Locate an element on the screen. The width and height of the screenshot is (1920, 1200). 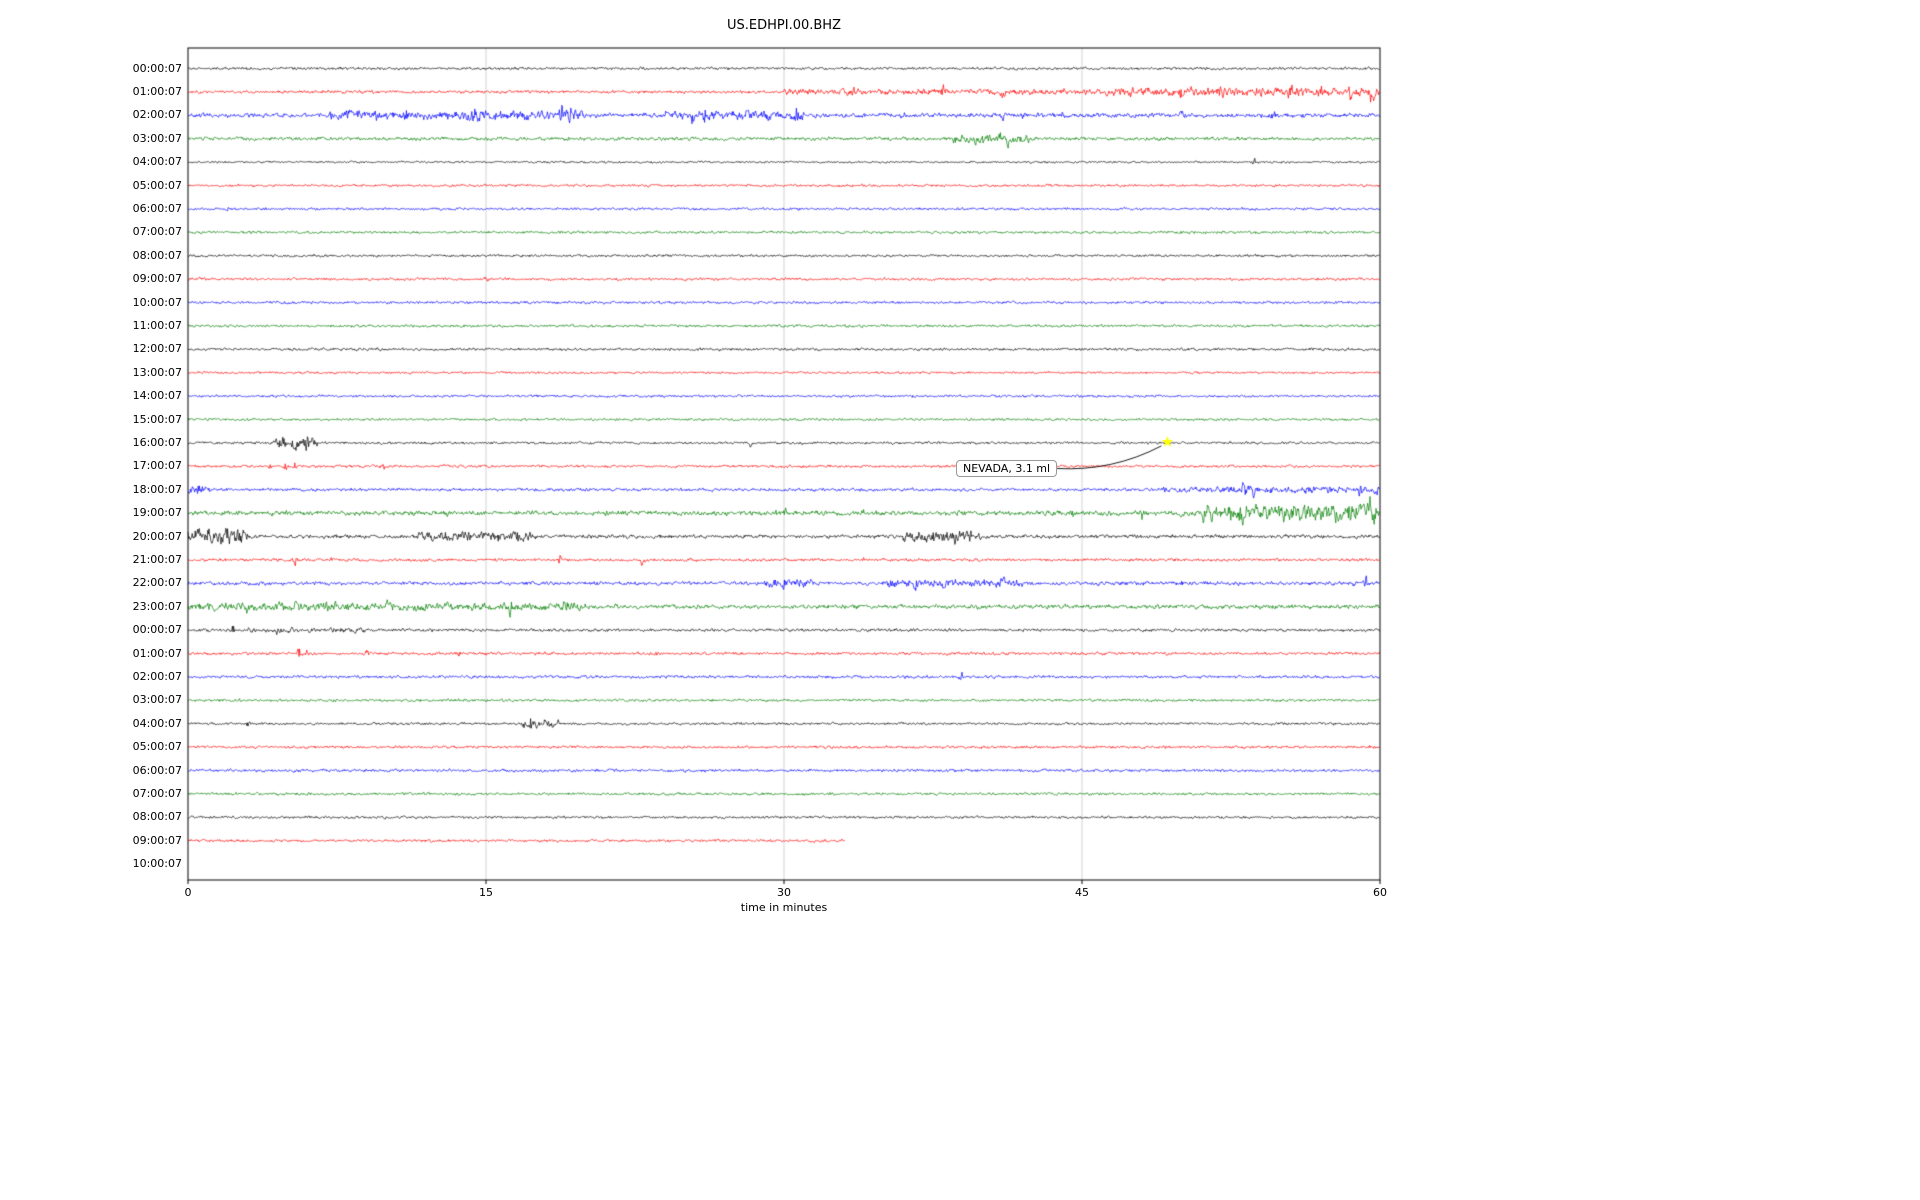
x-tick-label: 60 is located at coordinates (1380, 892).